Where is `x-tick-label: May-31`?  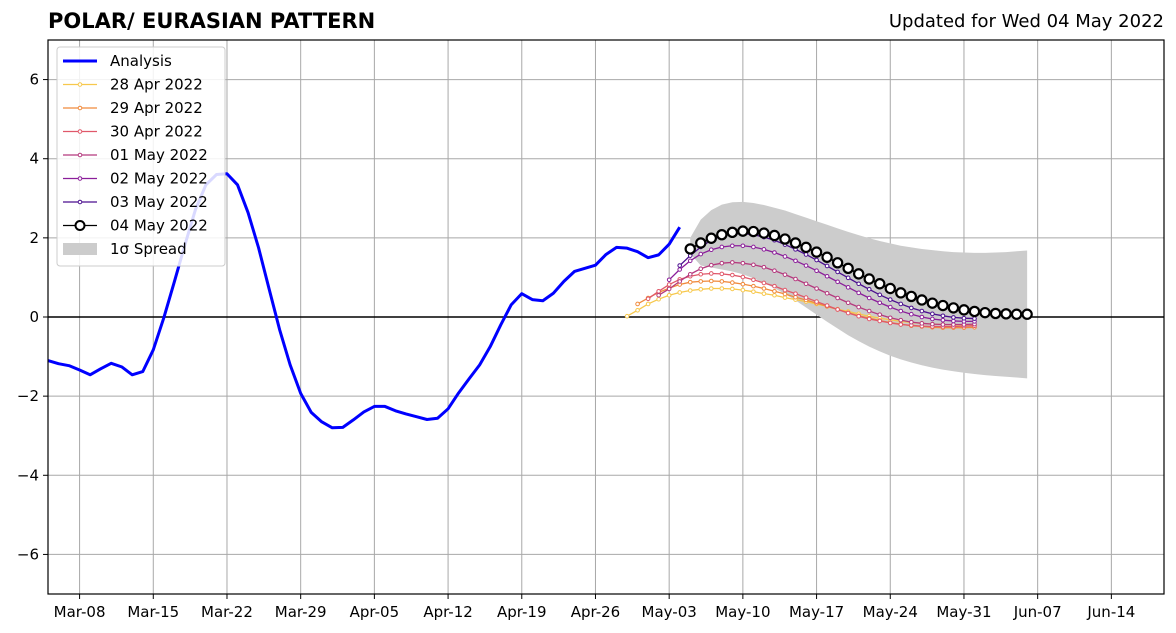 x-tick-label: May-31 is located at coordinates (963, 612).